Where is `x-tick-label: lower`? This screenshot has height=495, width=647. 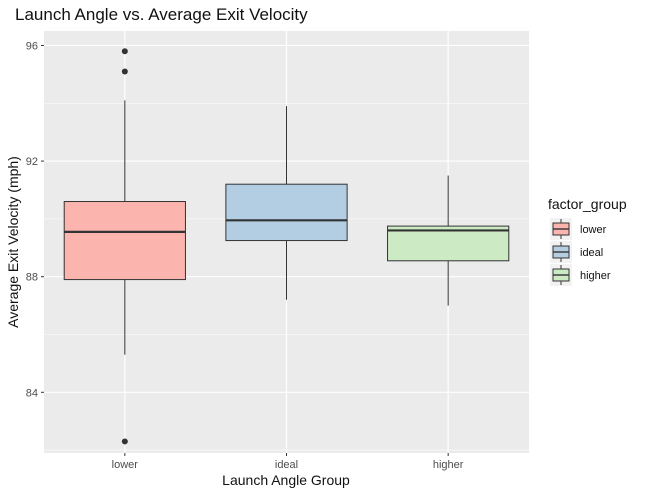
x-tick-label: lower is located at coordinates (125, 465).